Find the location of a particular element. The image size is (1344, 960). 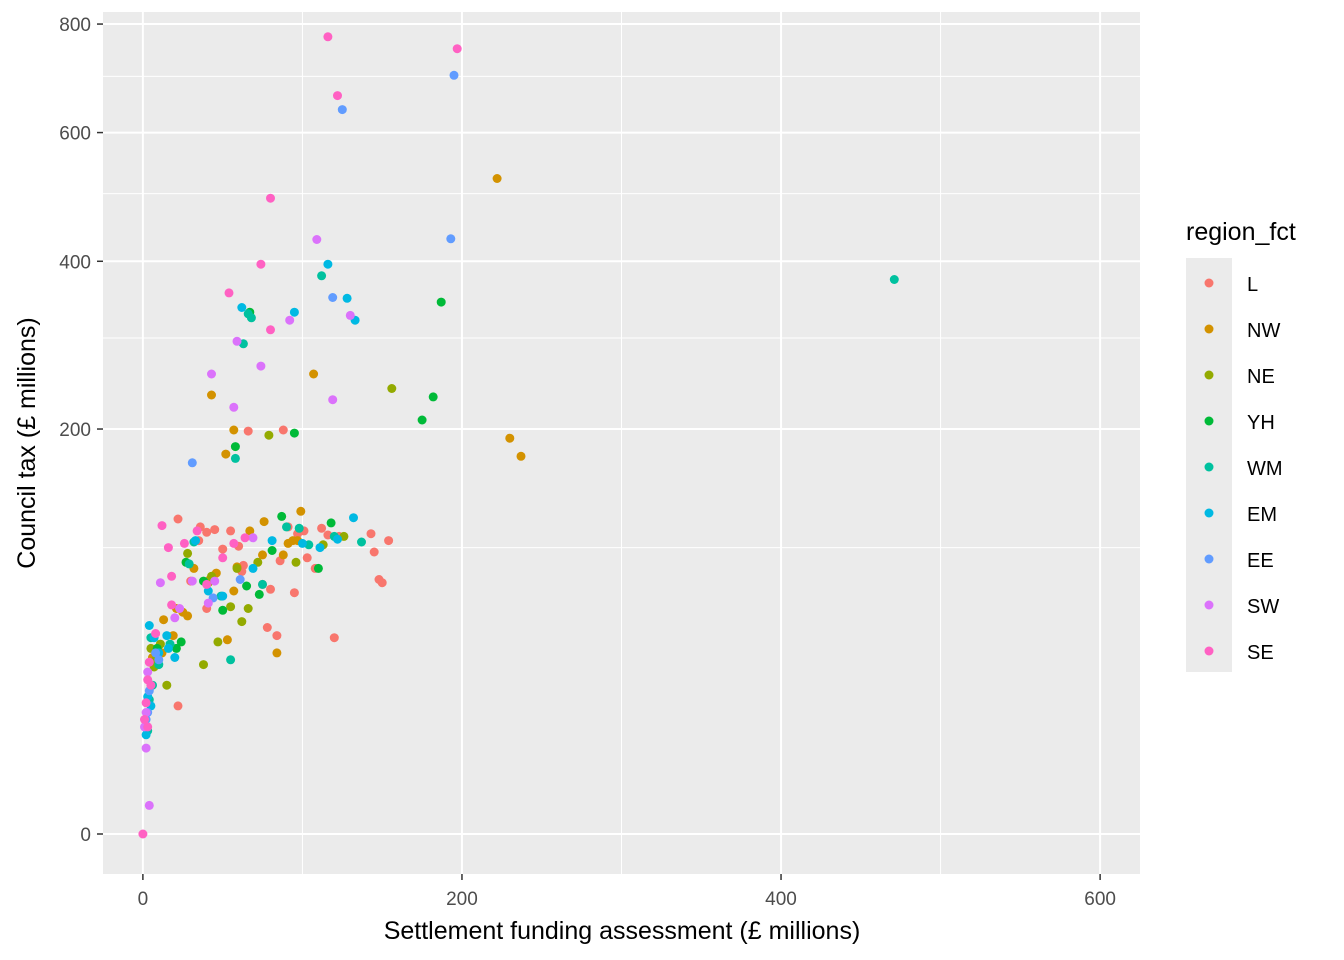

legend-label-ee: EE is located at coordinates (1260, 561).